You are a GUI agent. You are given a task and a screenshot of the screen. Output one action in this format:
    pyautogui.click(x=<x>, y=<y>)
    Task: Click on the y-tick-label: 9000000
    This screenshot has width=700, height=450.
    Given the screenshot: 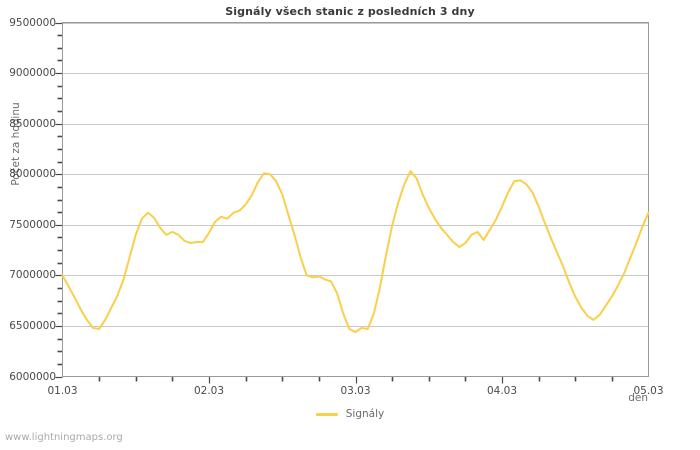 What is the action you would take?
    pyautogui.click(x=32, y=73)
    